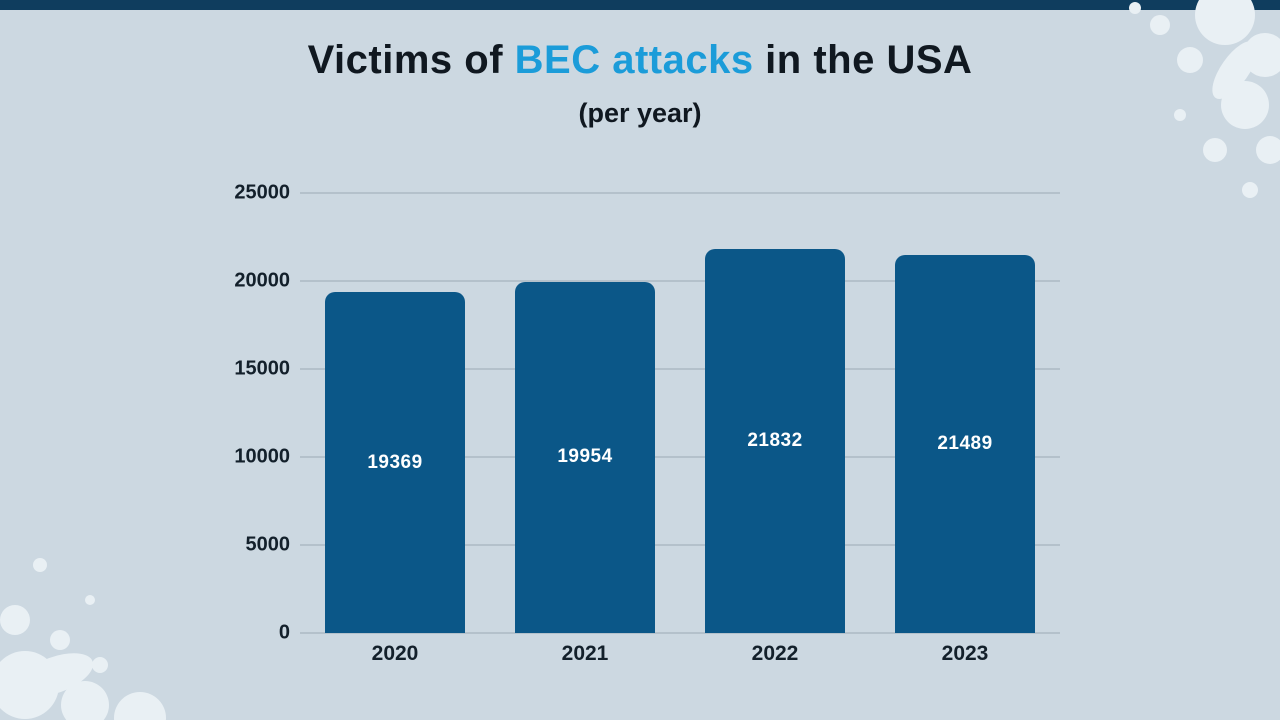  Describe the element at coordinates (284, 632) in the screenshot. I see `y-tick-label: 0` at that location.